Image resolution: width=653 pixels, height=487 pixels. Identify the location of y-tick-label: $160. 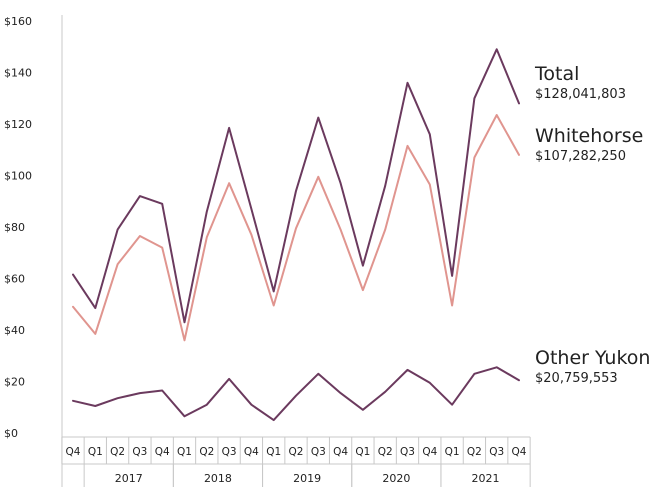
(18, 21).